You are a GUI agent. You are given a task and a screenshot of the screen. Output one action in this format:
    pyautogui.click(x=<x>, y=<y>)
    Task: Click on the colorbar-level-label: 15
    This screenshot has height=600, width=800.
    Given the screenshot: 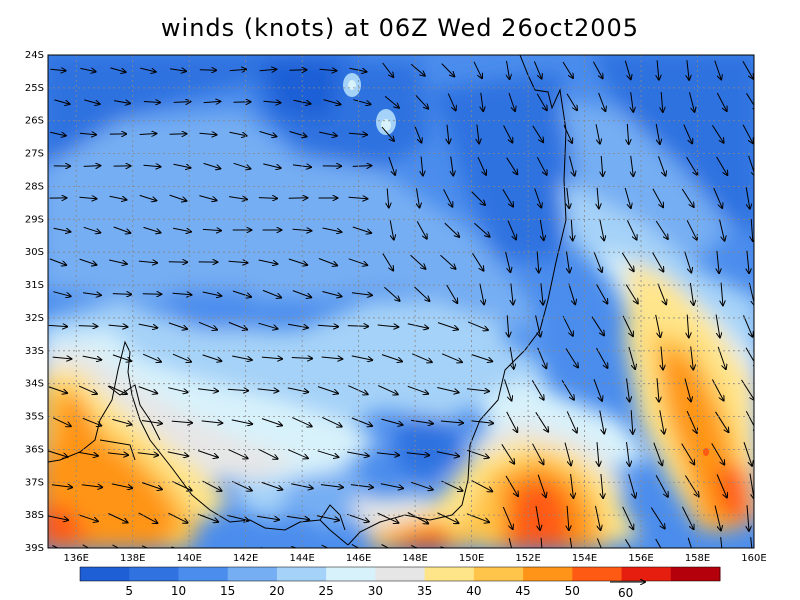 What is the action you would take?
    pyautogui.click(x=227, y=591)
    